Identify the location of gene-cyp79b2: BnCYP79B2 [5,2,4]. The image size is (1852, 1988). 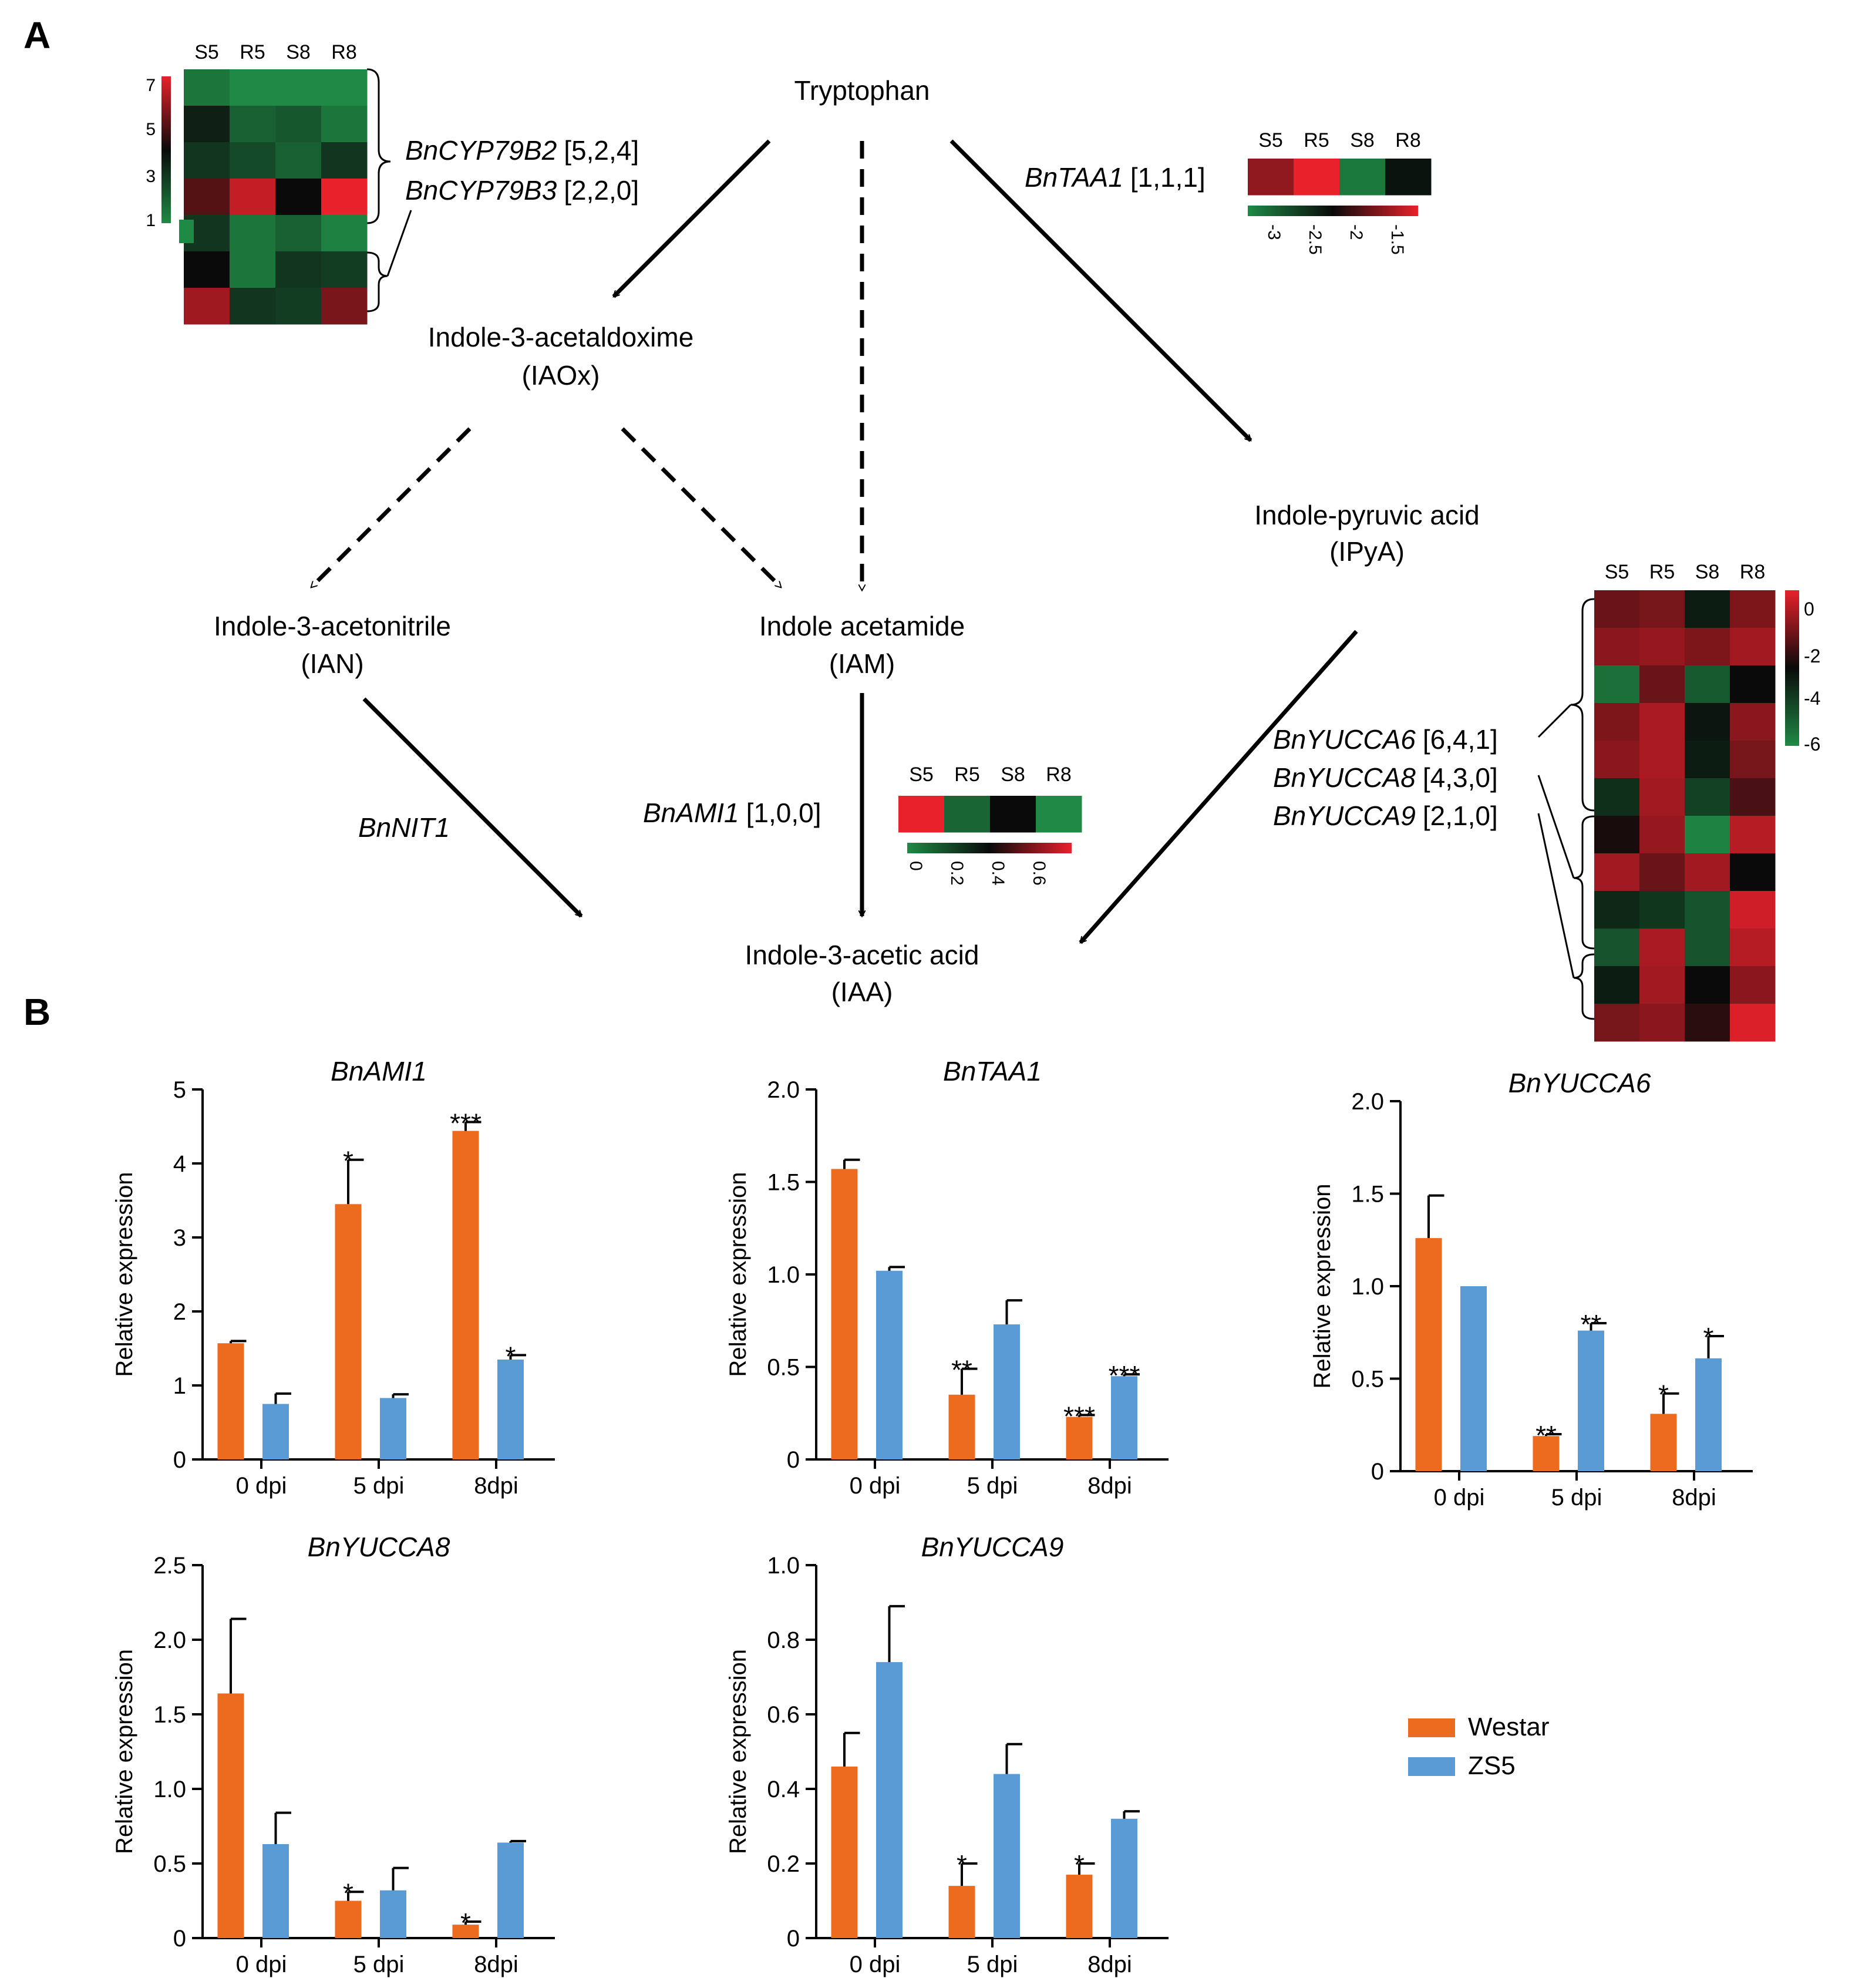
(522, 150).